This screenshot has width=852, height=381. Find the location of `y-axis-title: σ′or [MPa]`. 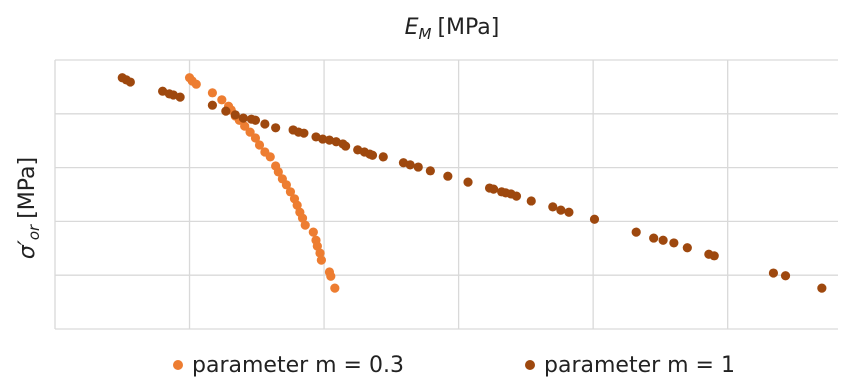

y-axis-title: σ′or [MPa] is located at coordinates (29, 208).